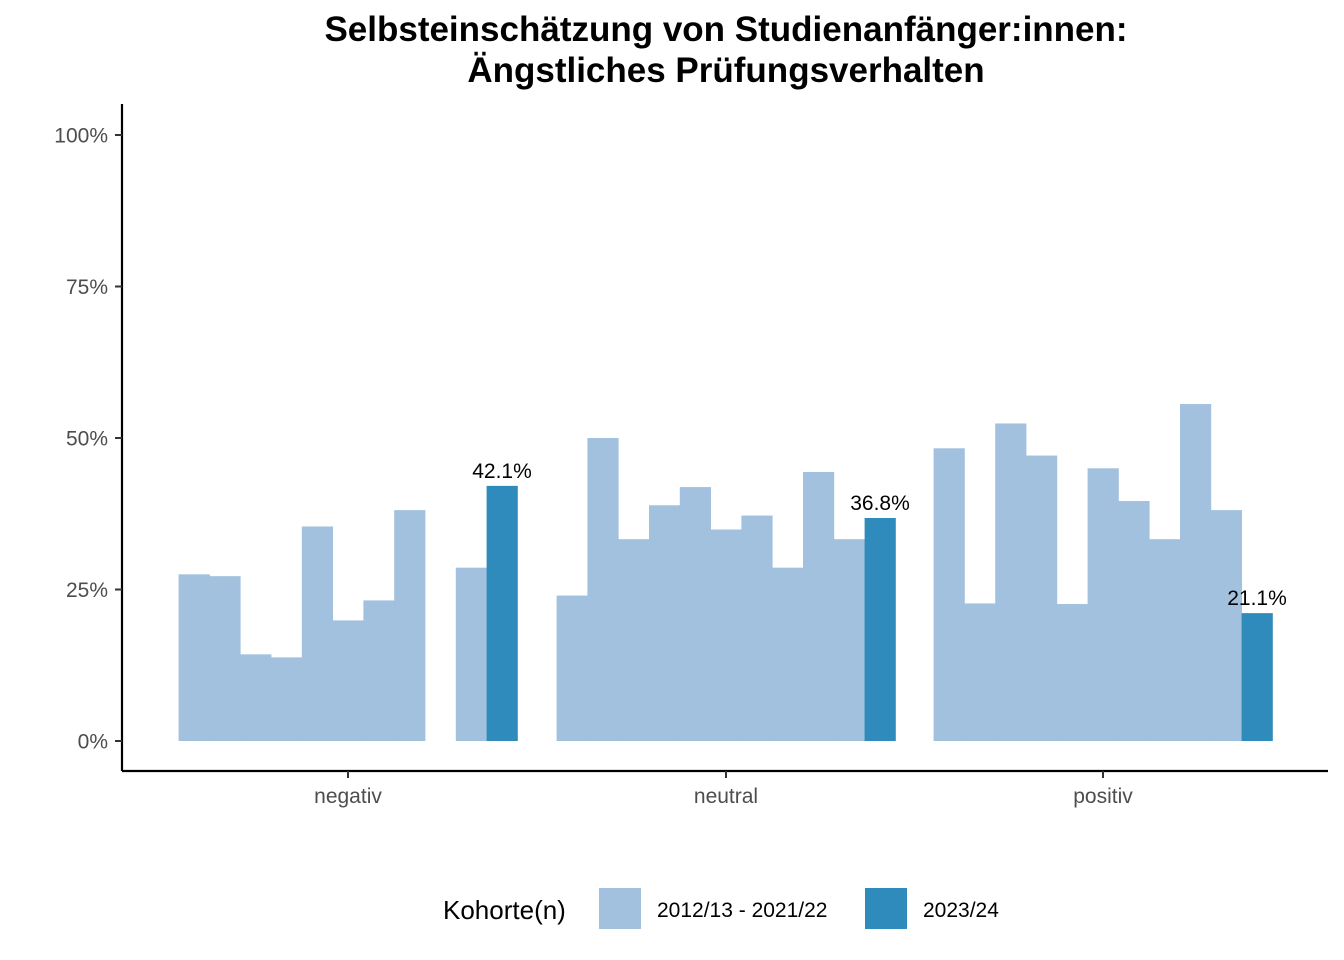 This screenshot has height=960, width=1344. What do you see at coordinates (81, 136) in the screenshot?
I see `y-tick-label: 100%` at bounding box center [81, 136].